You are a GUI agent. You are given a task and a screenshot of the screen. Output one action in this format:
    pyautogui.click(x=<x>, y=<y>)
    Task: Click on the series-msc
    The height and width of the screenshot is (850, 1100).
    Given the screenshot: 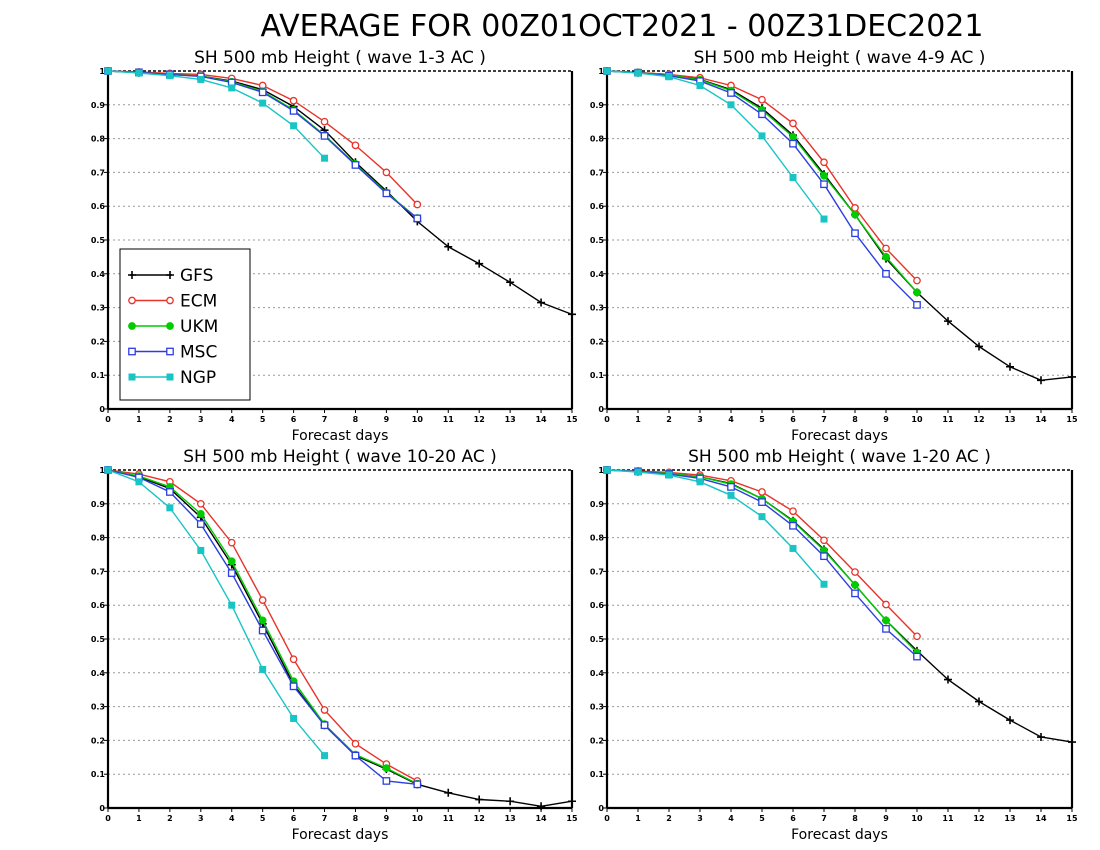 What is the action you would take?
    pyautogui.click(x=263, y=145)
    